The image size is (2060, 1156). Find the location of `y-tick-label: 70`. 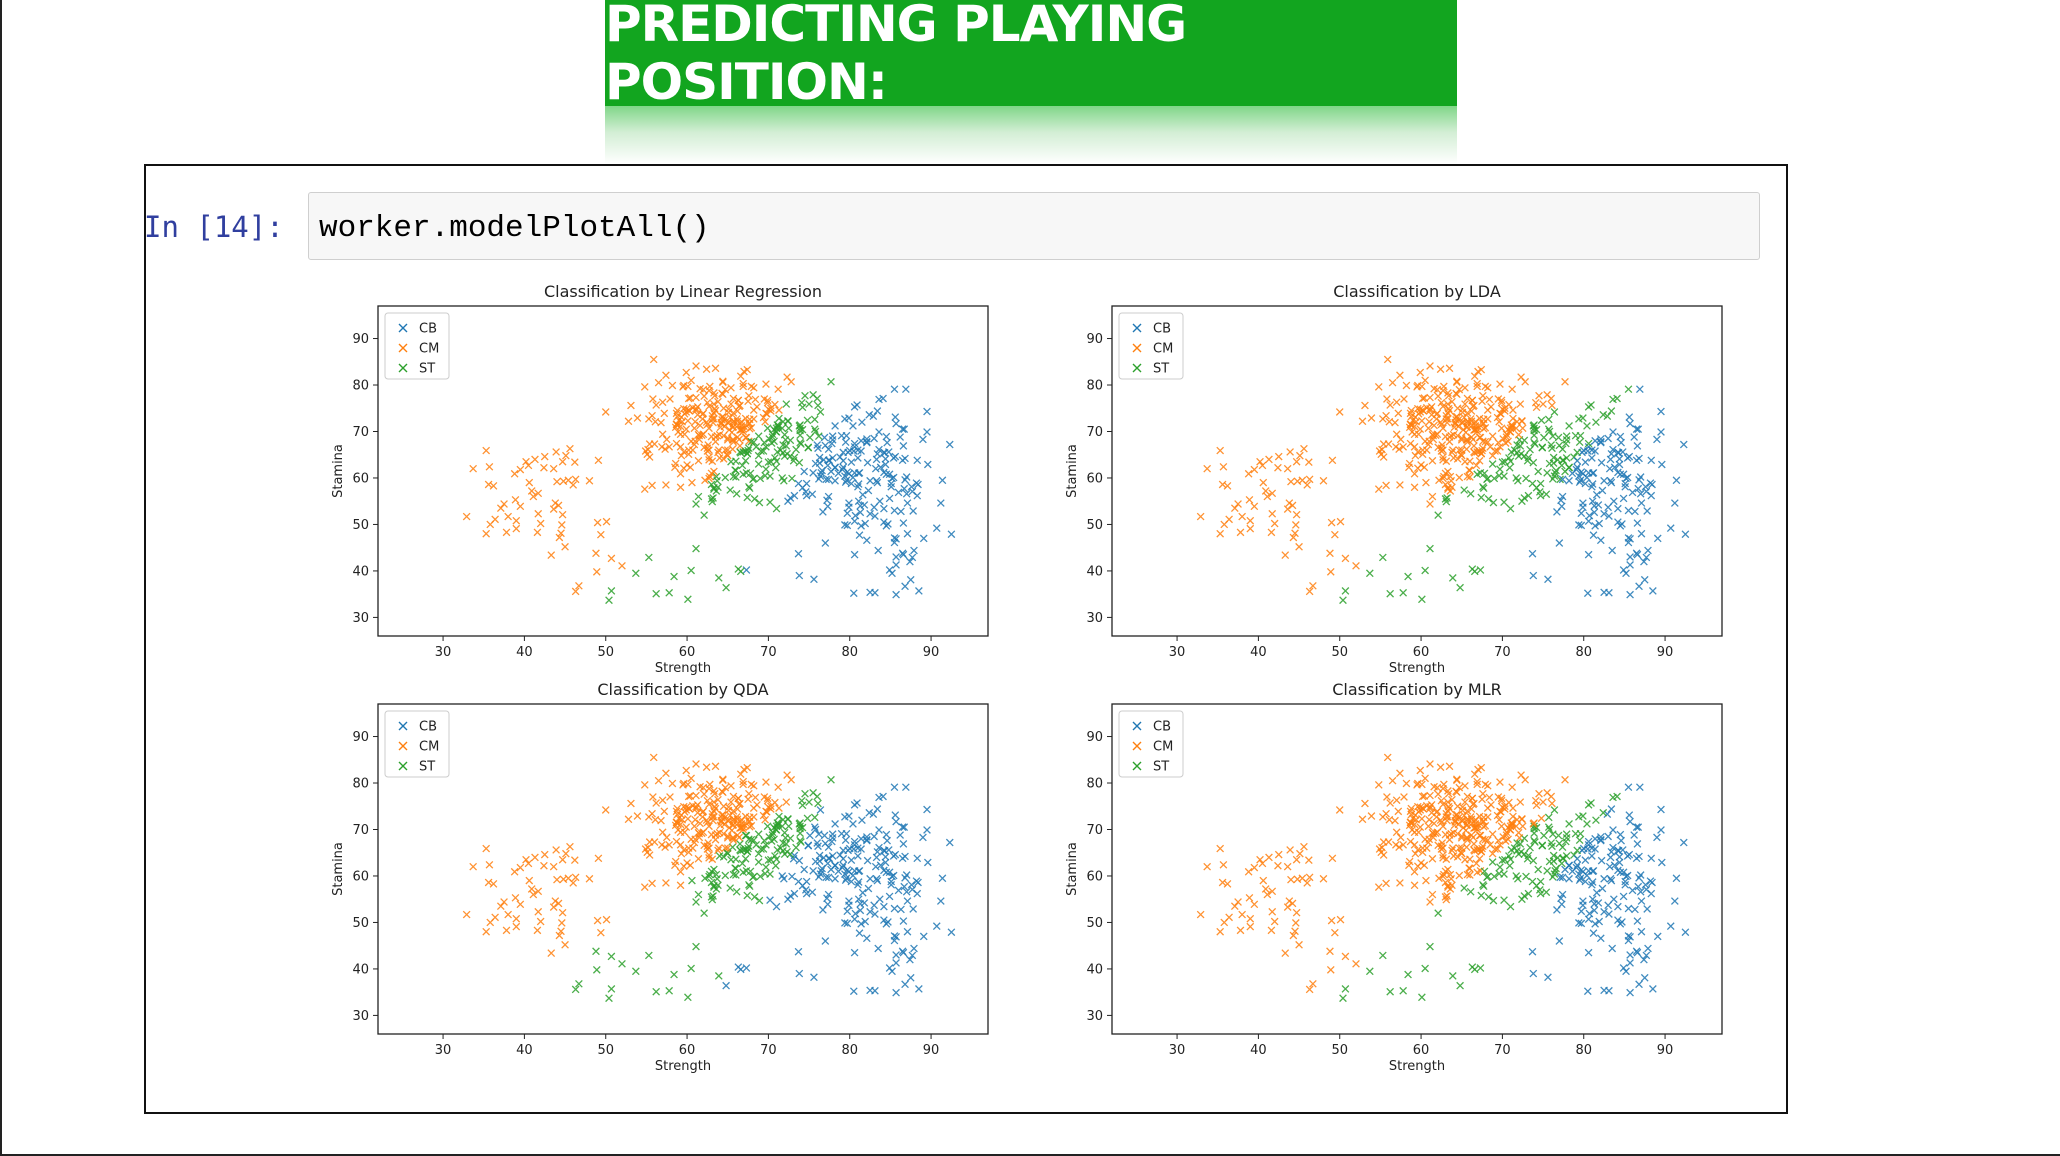

y-tick-label: 70 is located at coordinates (360, 432).